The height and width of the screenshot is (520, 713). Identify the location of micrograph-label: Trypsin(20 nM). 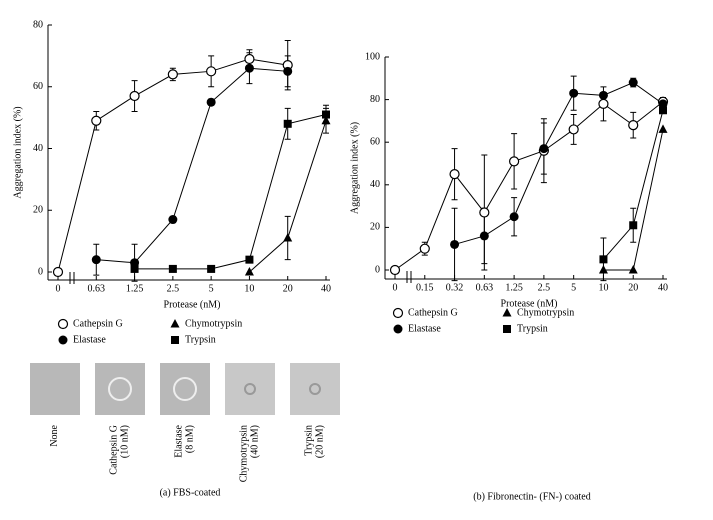
(315, 441).